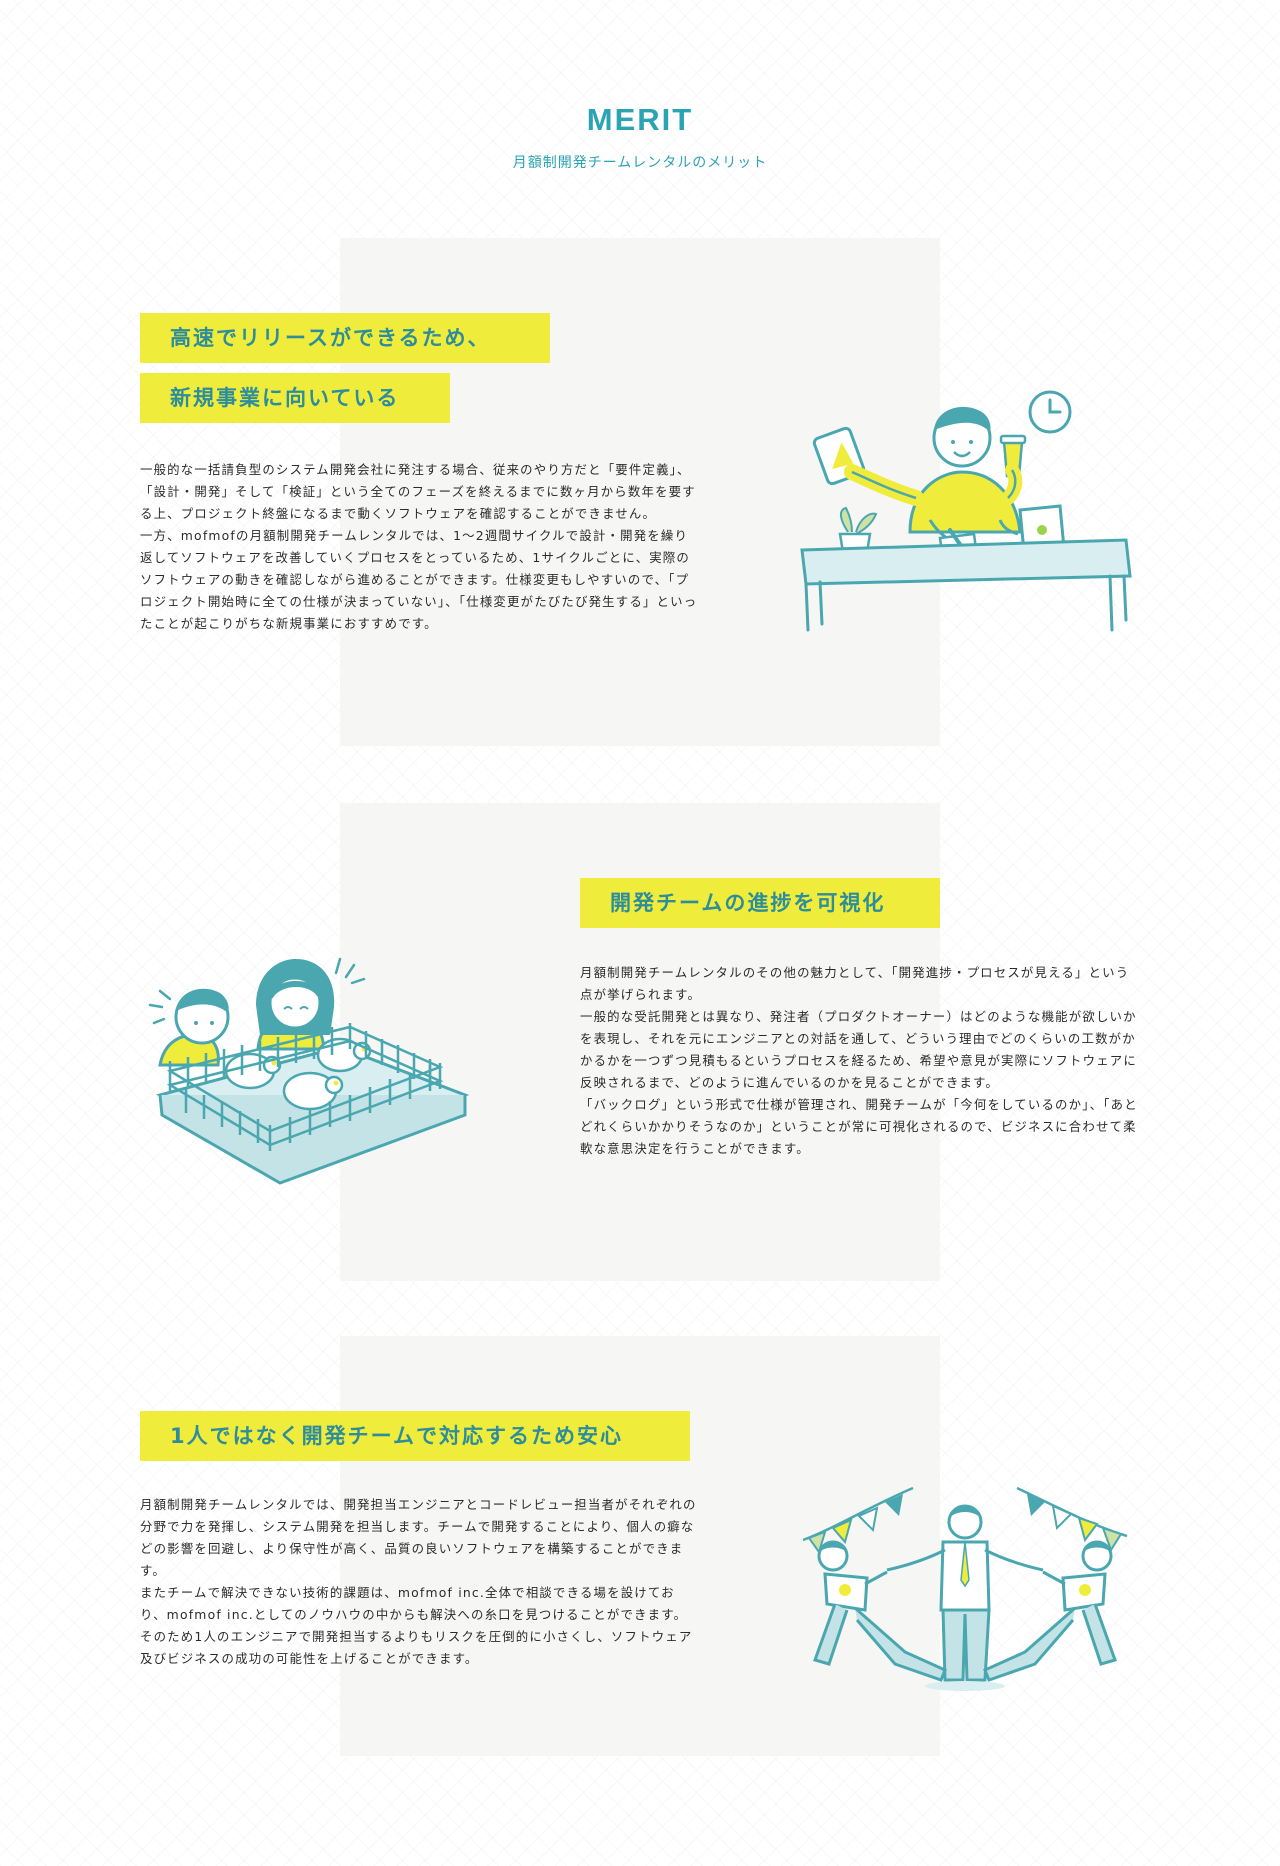  What do you see at coordinates (313, 1091) in the screenshot?
I see `sheep-icon` at bounding box center [313, 1091].